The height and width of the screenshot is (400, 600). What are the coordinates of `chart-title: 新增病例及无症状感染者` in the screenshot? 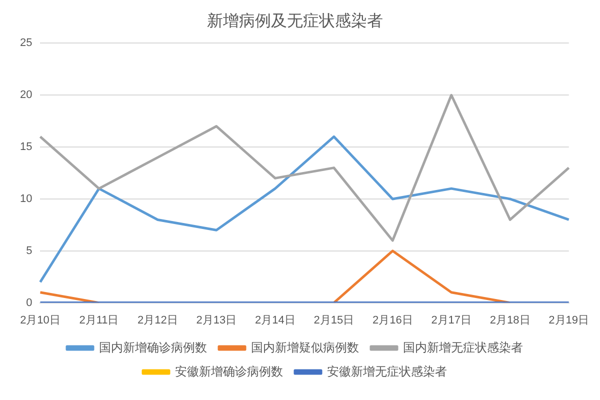 It's located at (295, 21).